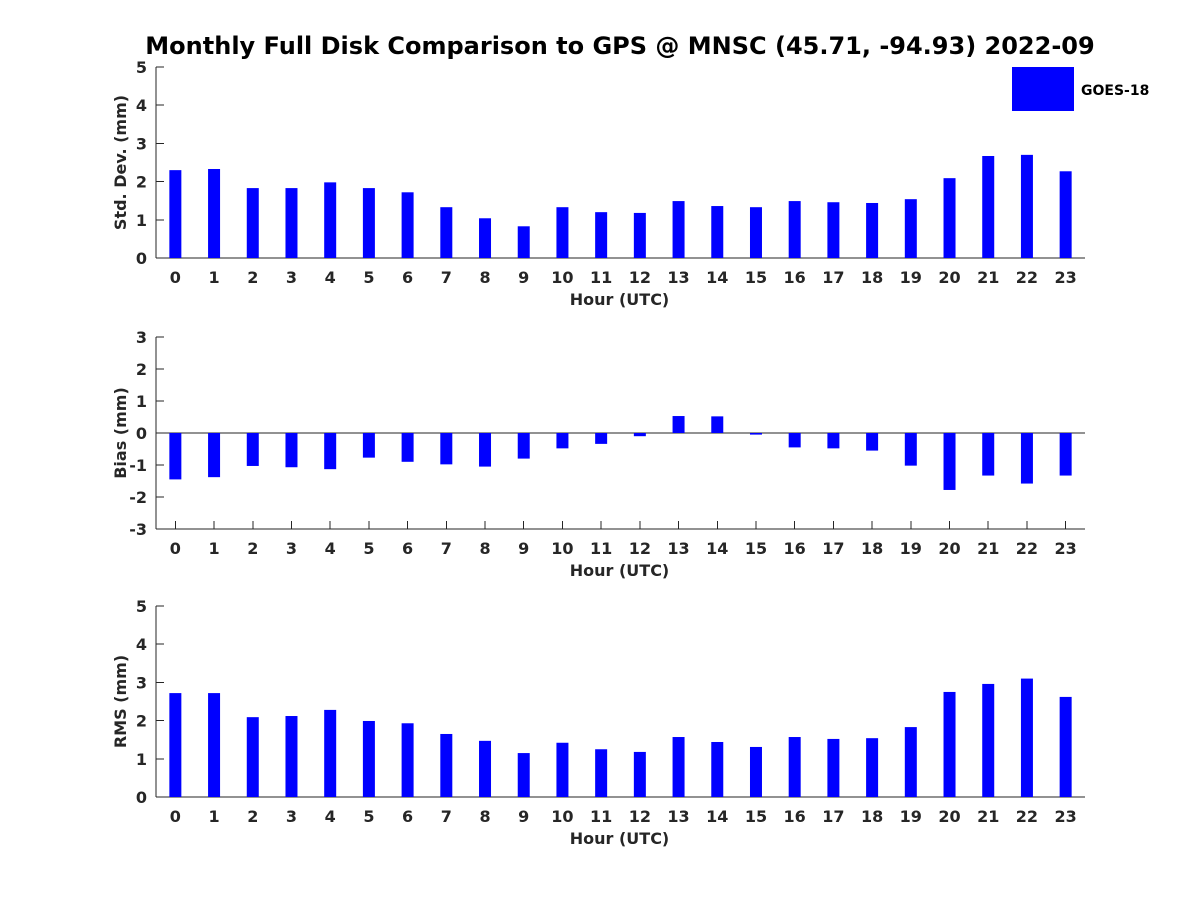 The width and height of the screenshot is (1200, 900). I want to click on x-tick-label: 3, so click(291, 816).